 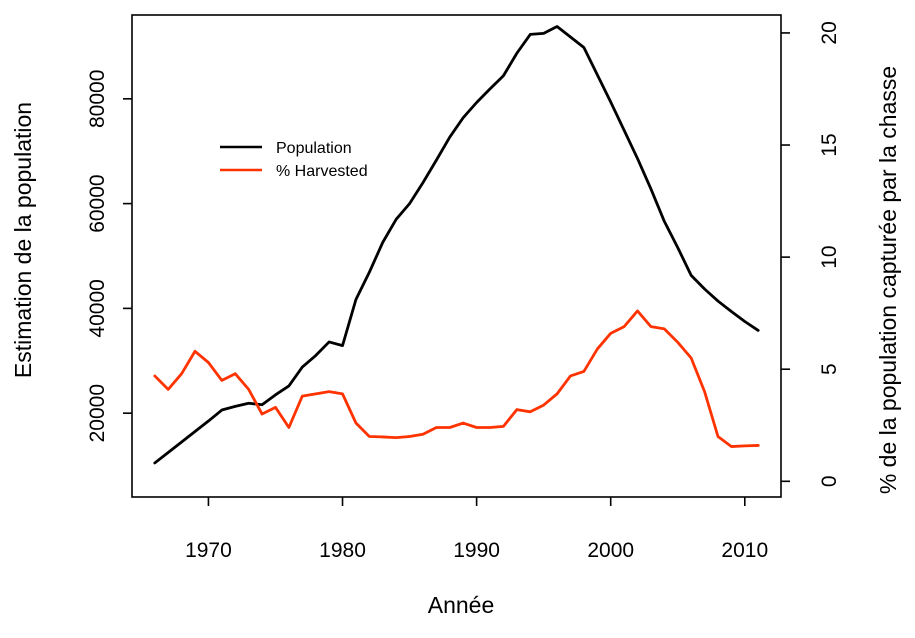 What do you see at coordinates (322, 171) in the screenshot?
I see `legend-label-harvested: % Harvested` at bounding box center [322, 171].